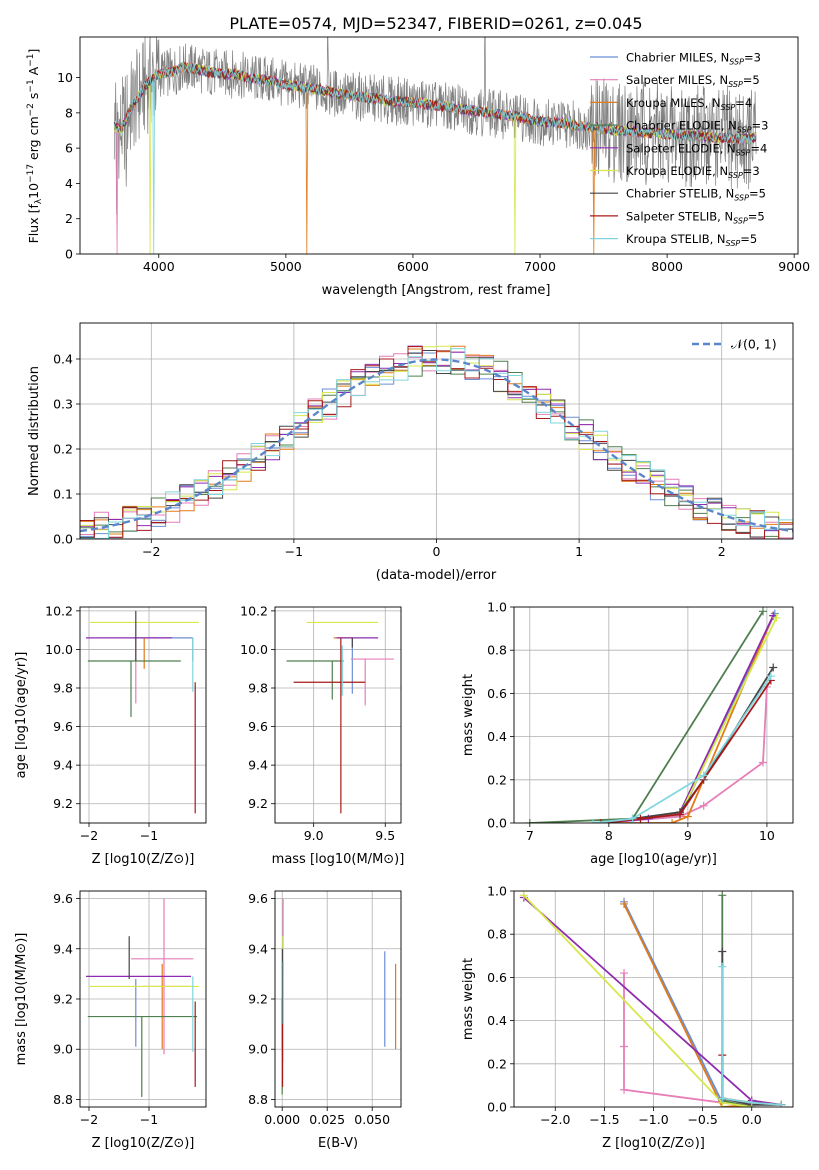  I want to click on y-axis-label: mass weight, so click(468, 999).